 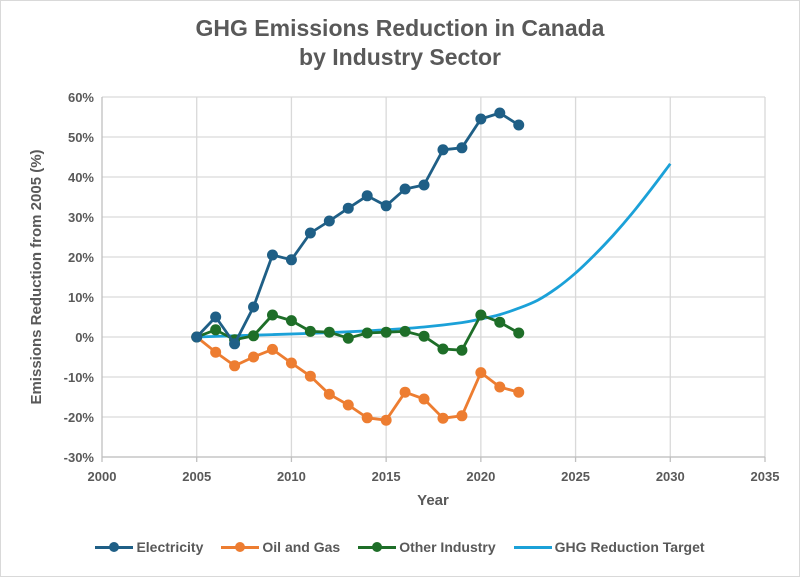 I want to click on y-tick-label: -10%, so click(x=79, y=377).